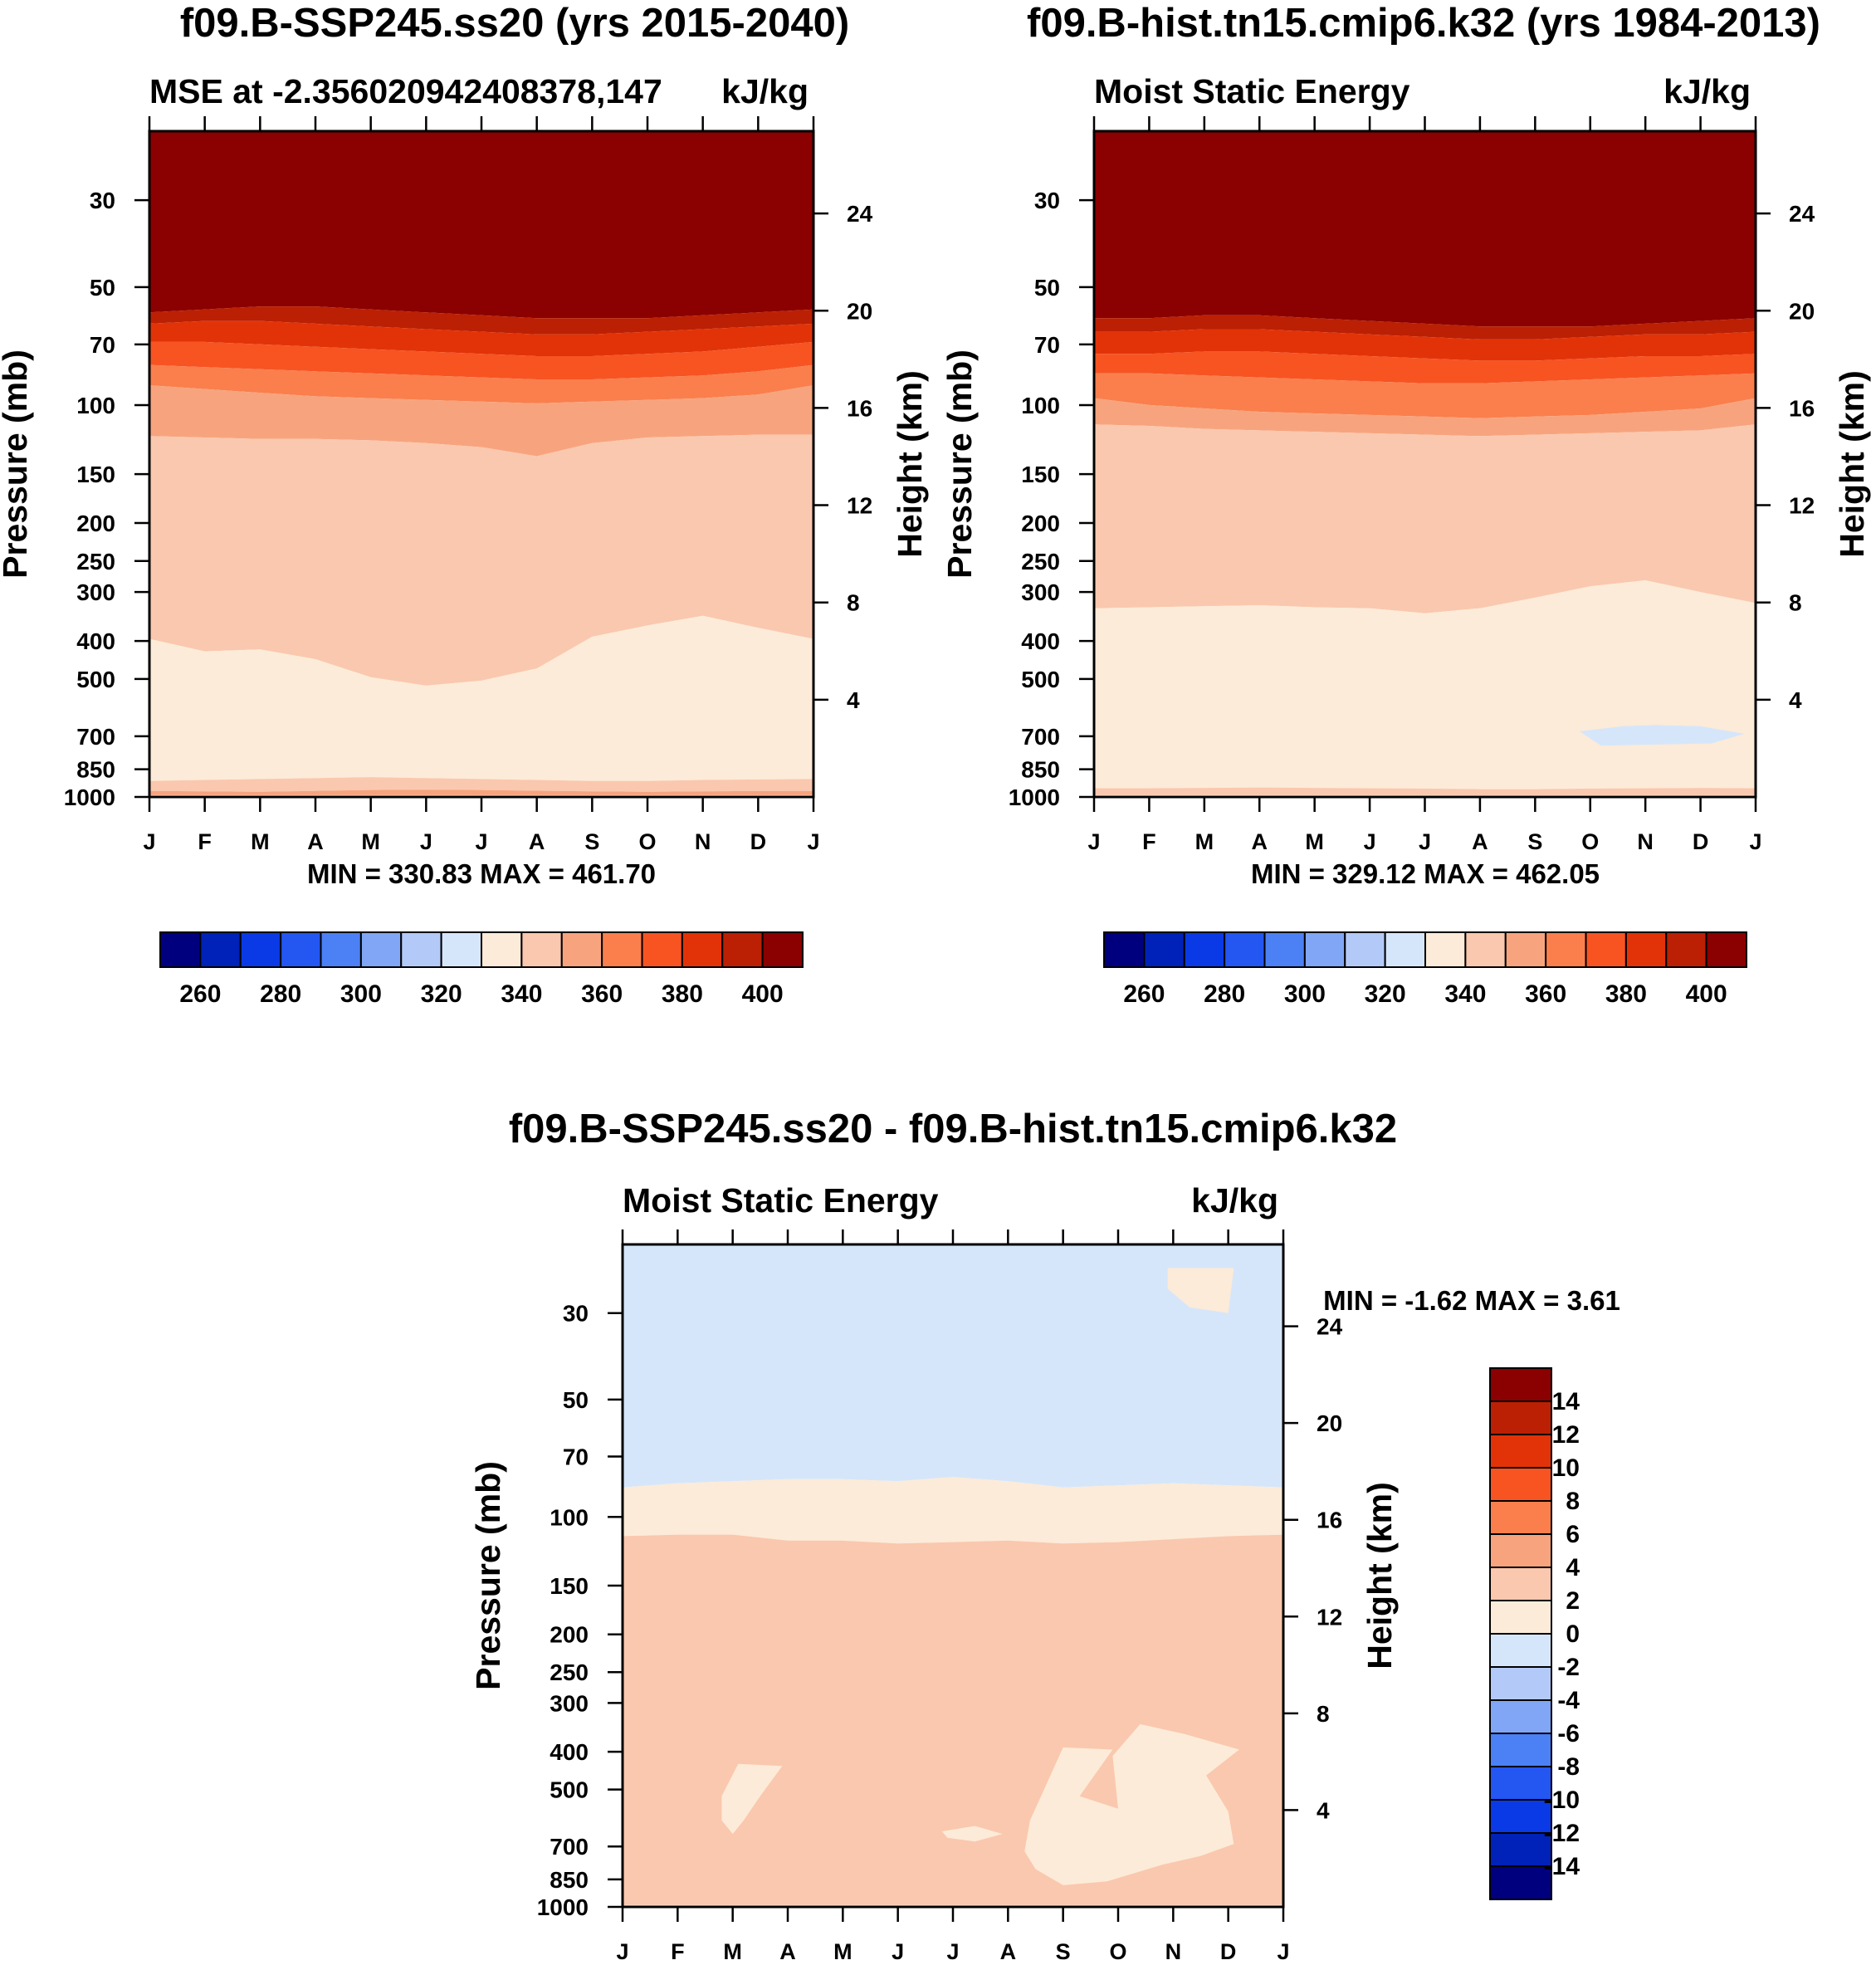 The image size is (1876, 1965). Describe the element at coordinates (703, 841) in the screenshot. I see `x-tick-label: N` at that location.